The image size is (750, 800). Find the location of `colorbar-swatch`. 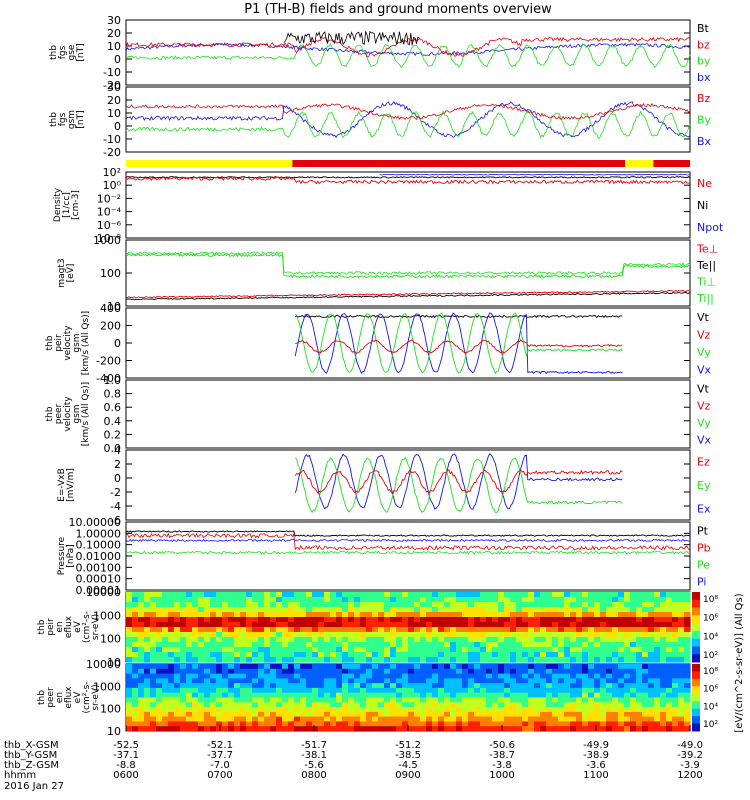

colorbar-swatch is located at coordinates (696, 635).